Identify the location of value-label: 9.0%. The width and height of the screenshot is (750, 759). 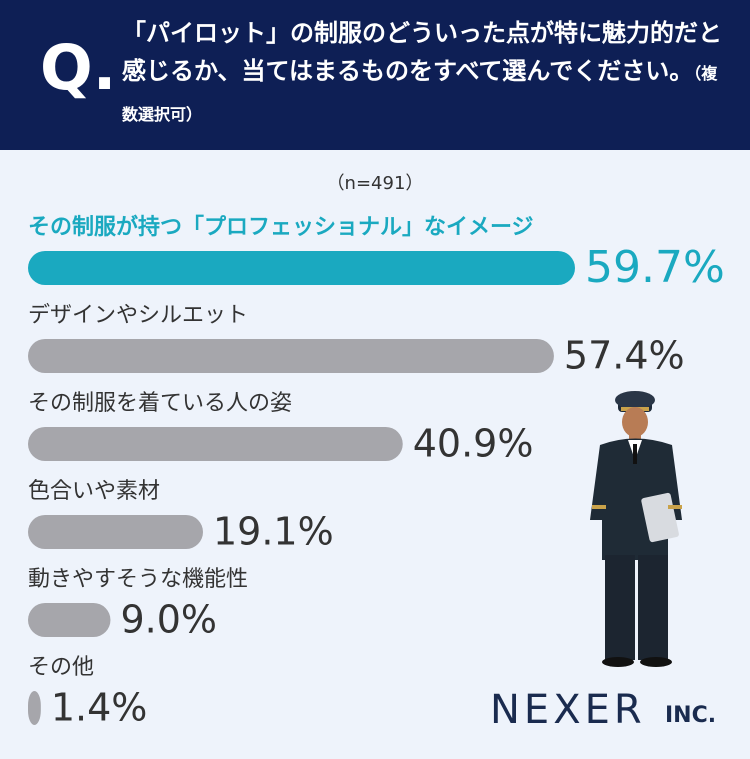
(168, 620).